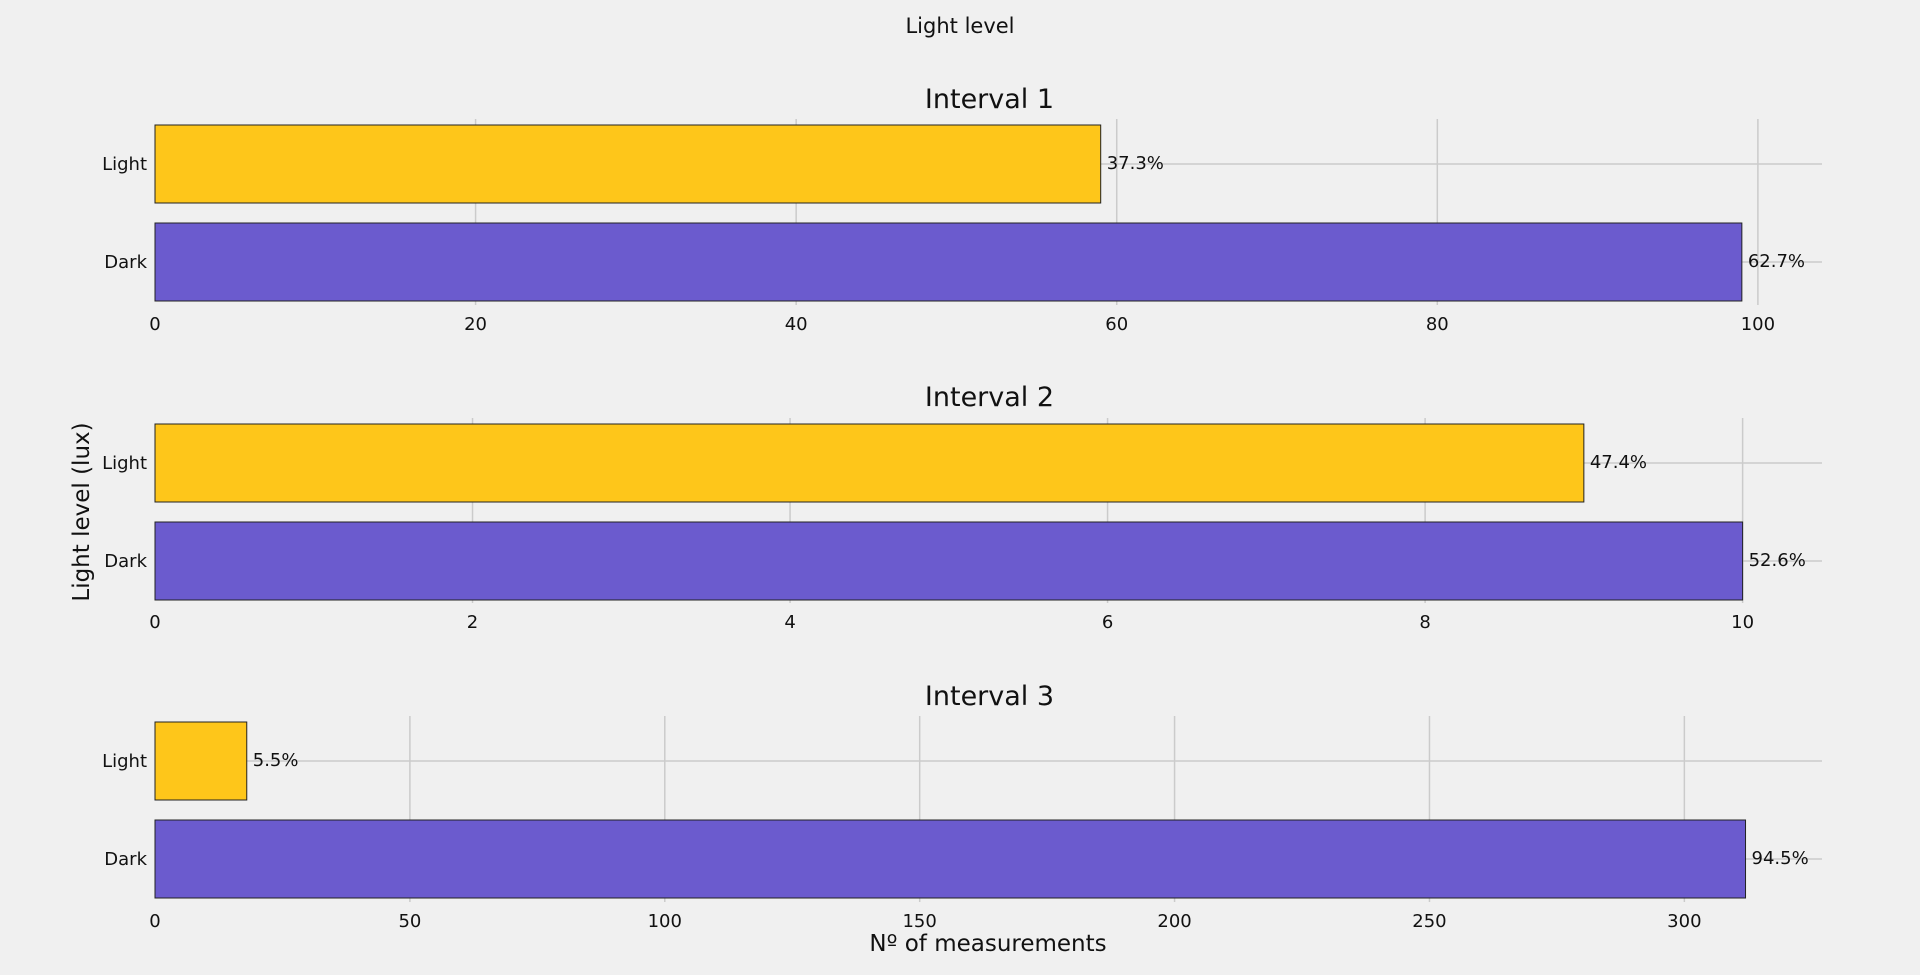  Describe the element at coordinates (960, 26) in the screenshot. I see `figure-title: Light level` at that location.